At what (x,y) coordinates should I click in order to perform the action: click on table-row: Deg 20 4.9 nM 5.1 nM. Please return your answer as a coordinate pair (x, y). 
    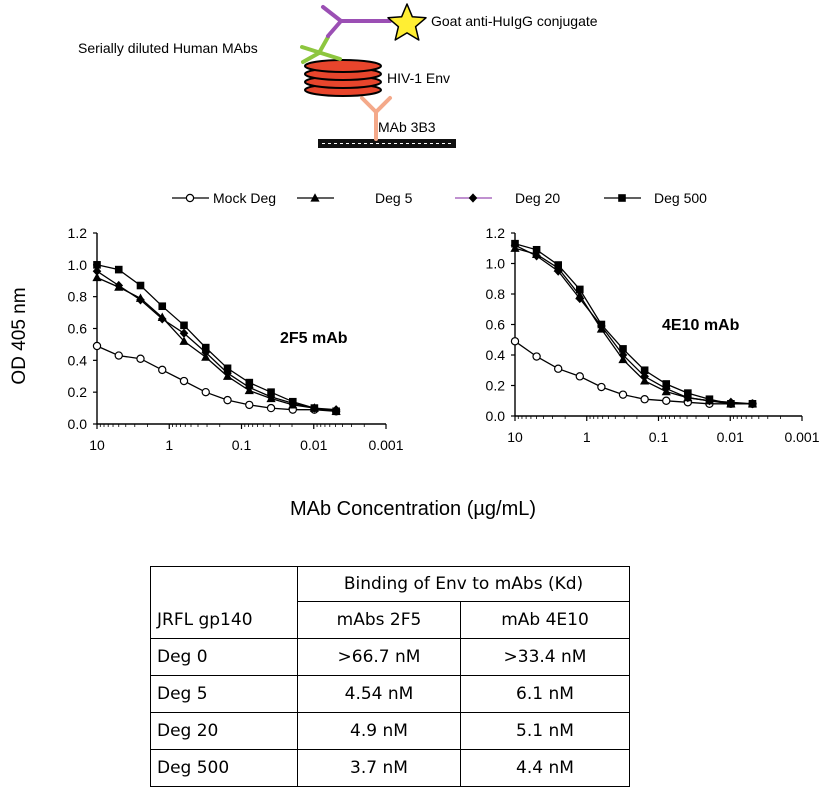
    Looking at the image, I should click on (390, 731).